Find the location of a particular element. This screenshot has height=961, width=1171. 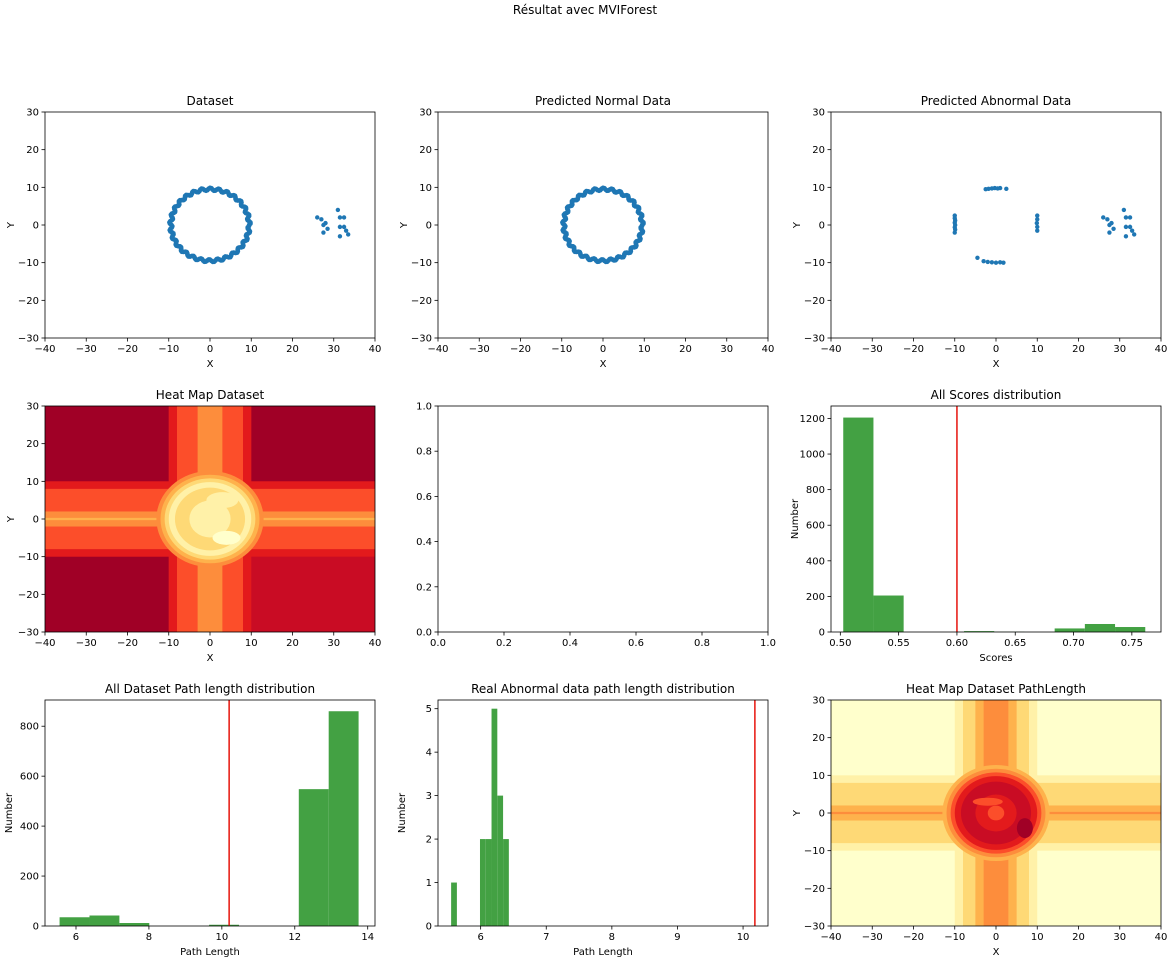

y-tick-label: 1 is located at coordinates (429, 883).